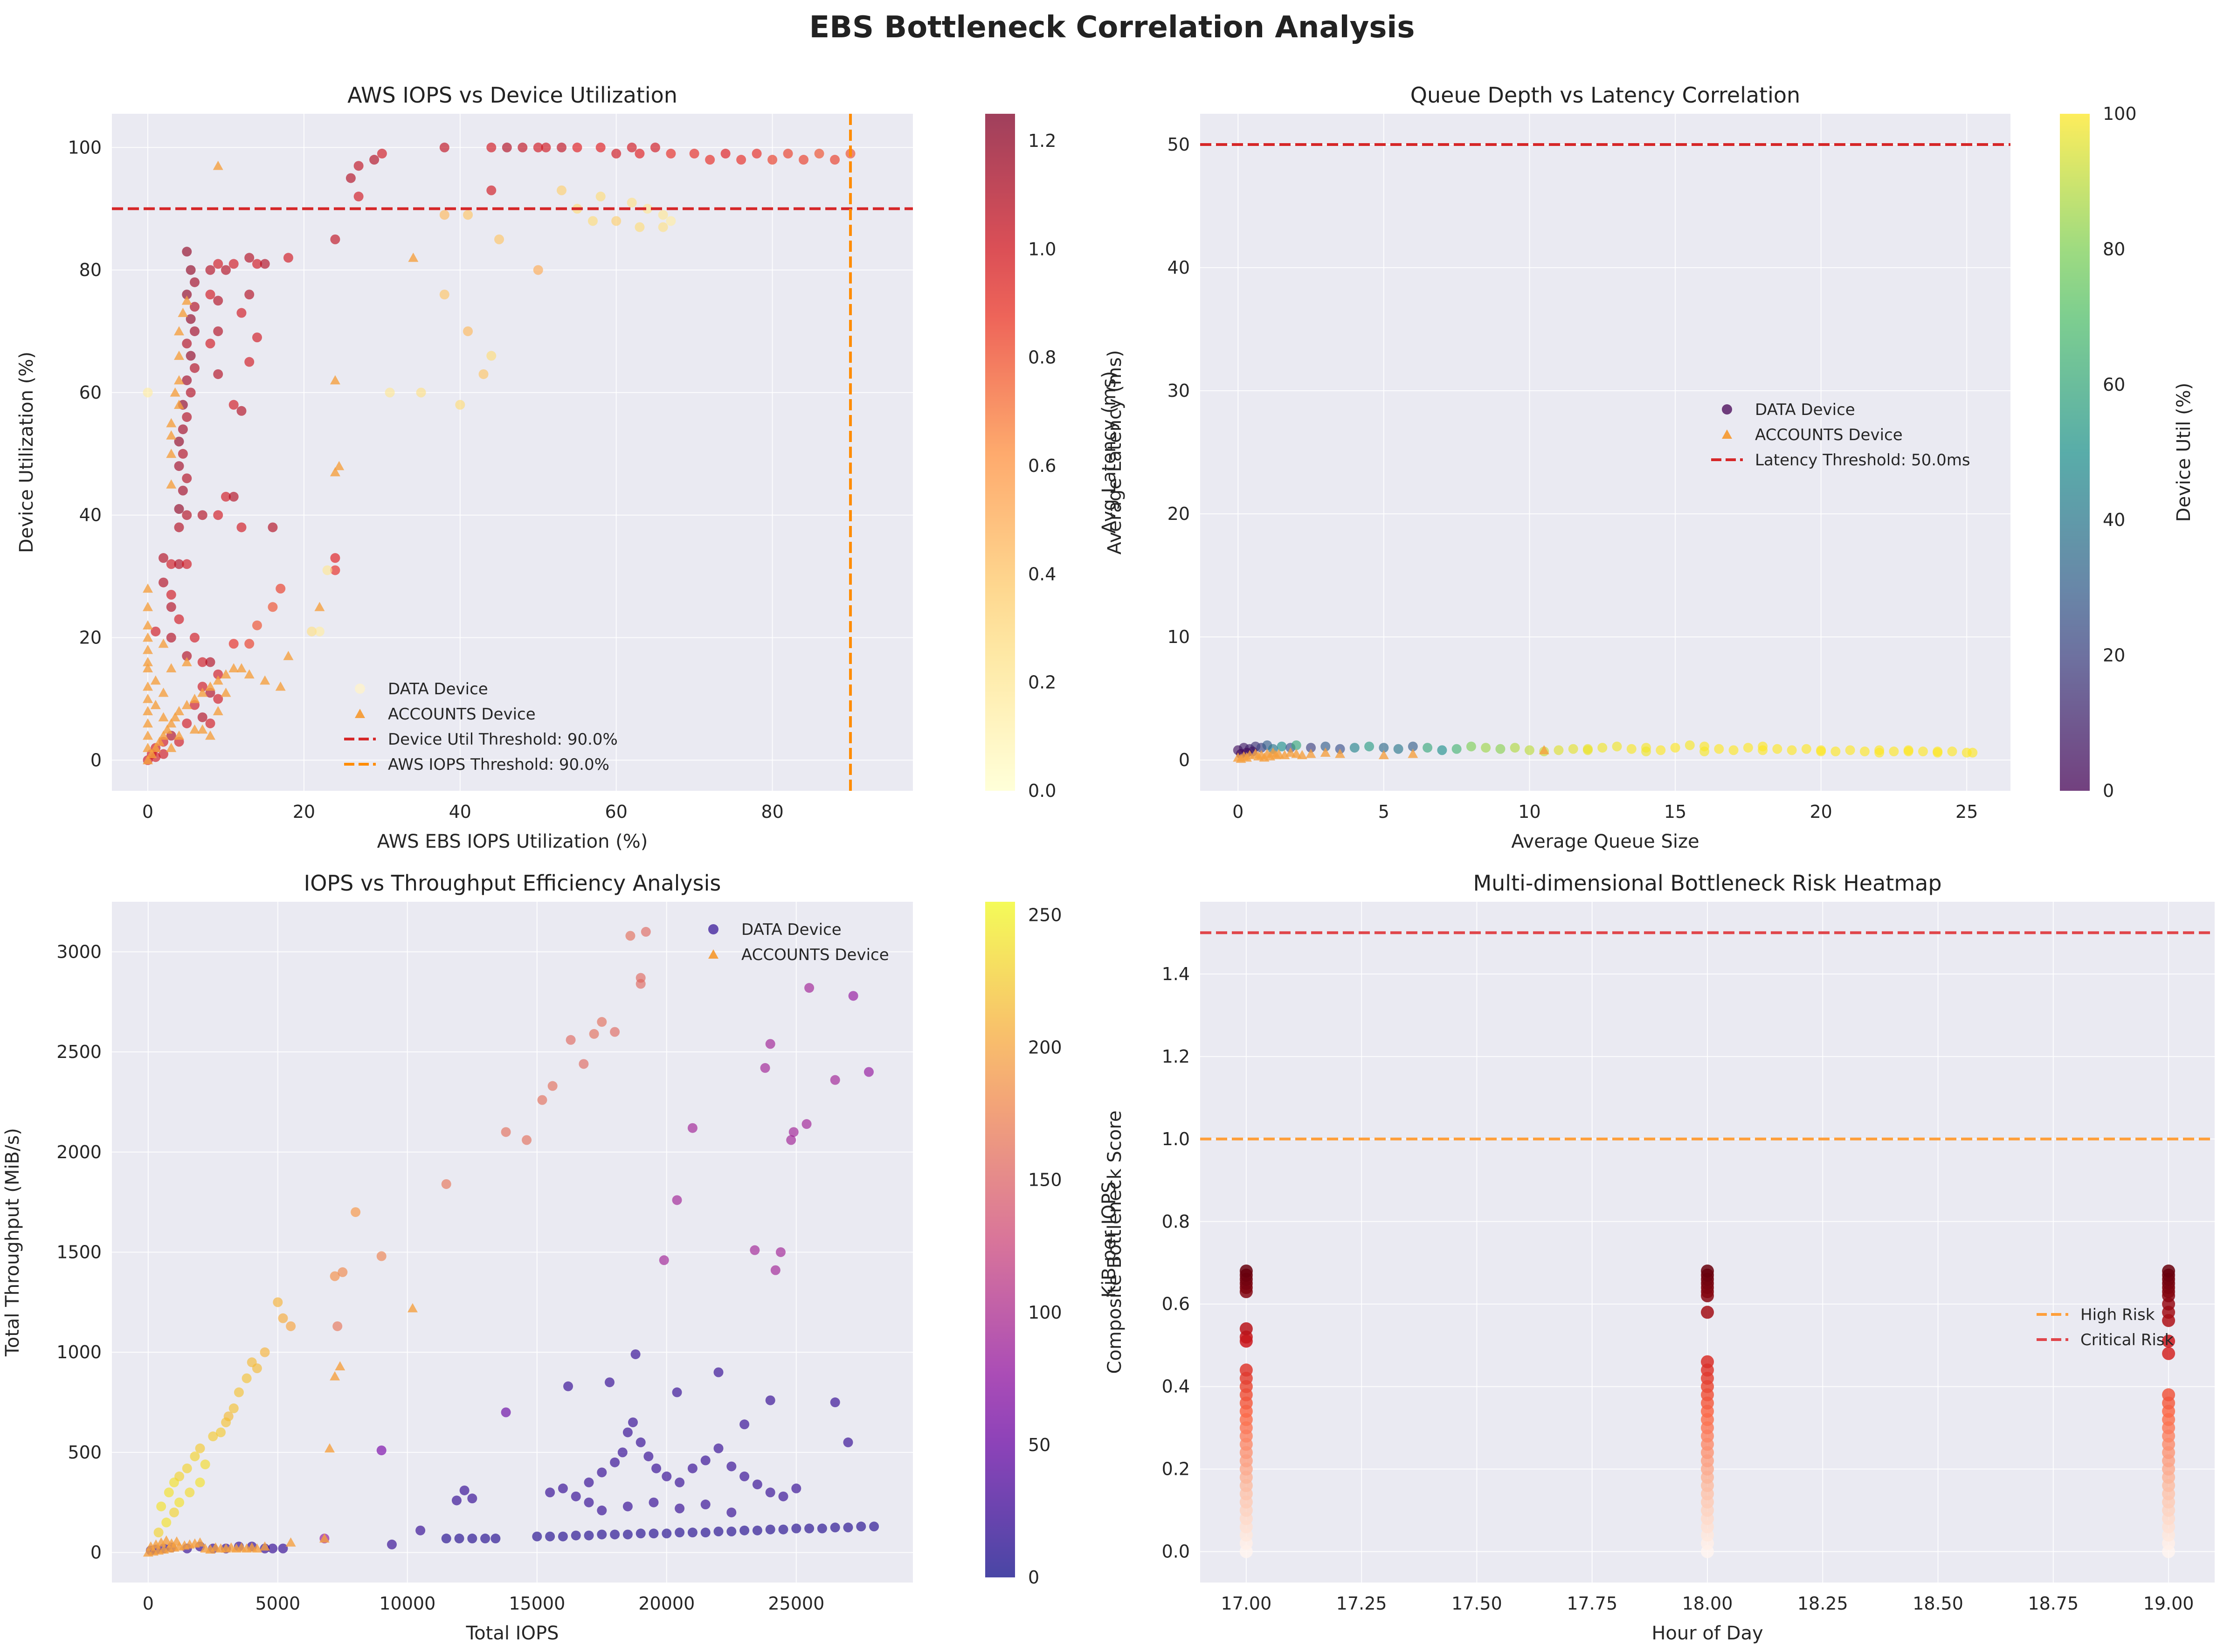 This screenshot has width=2224, height=1652. What do you see at coordinates (79, 951) in the screenshot?
I see `y-tick-label: 3000` at bounding box center [79, 951].